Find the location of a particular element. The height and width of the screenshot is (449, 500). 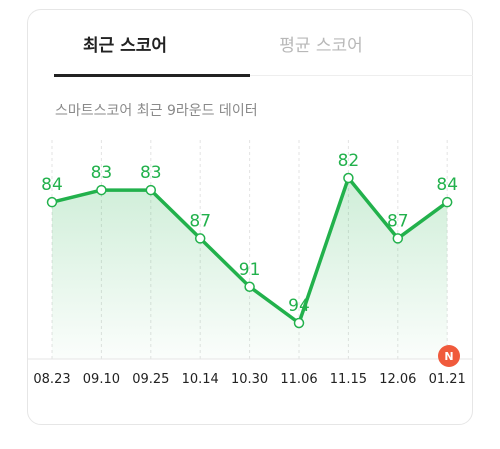

x-tick-label: 09.25 is located at coordinates (150, 379).